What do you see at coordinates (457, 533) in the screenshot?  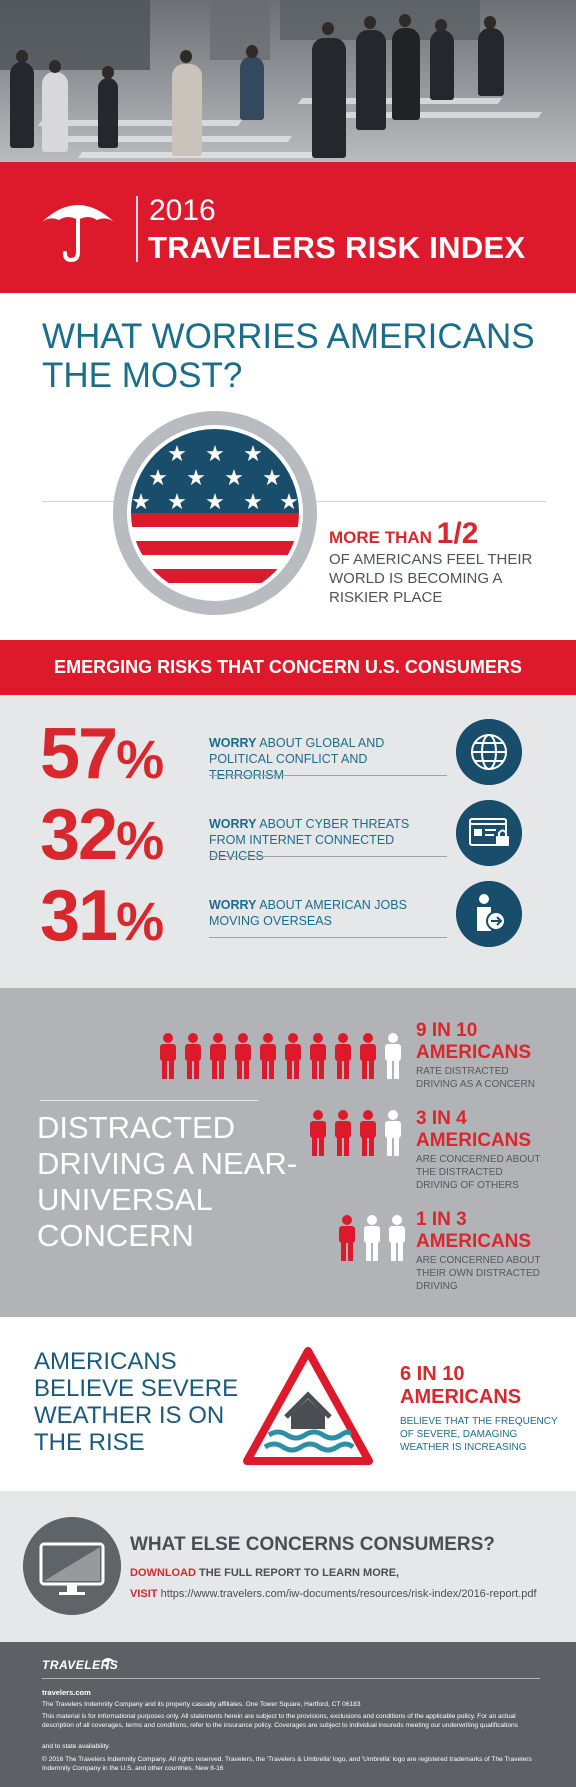 I see `half-stat-value: 1/2` at bounding box center [457, 533].